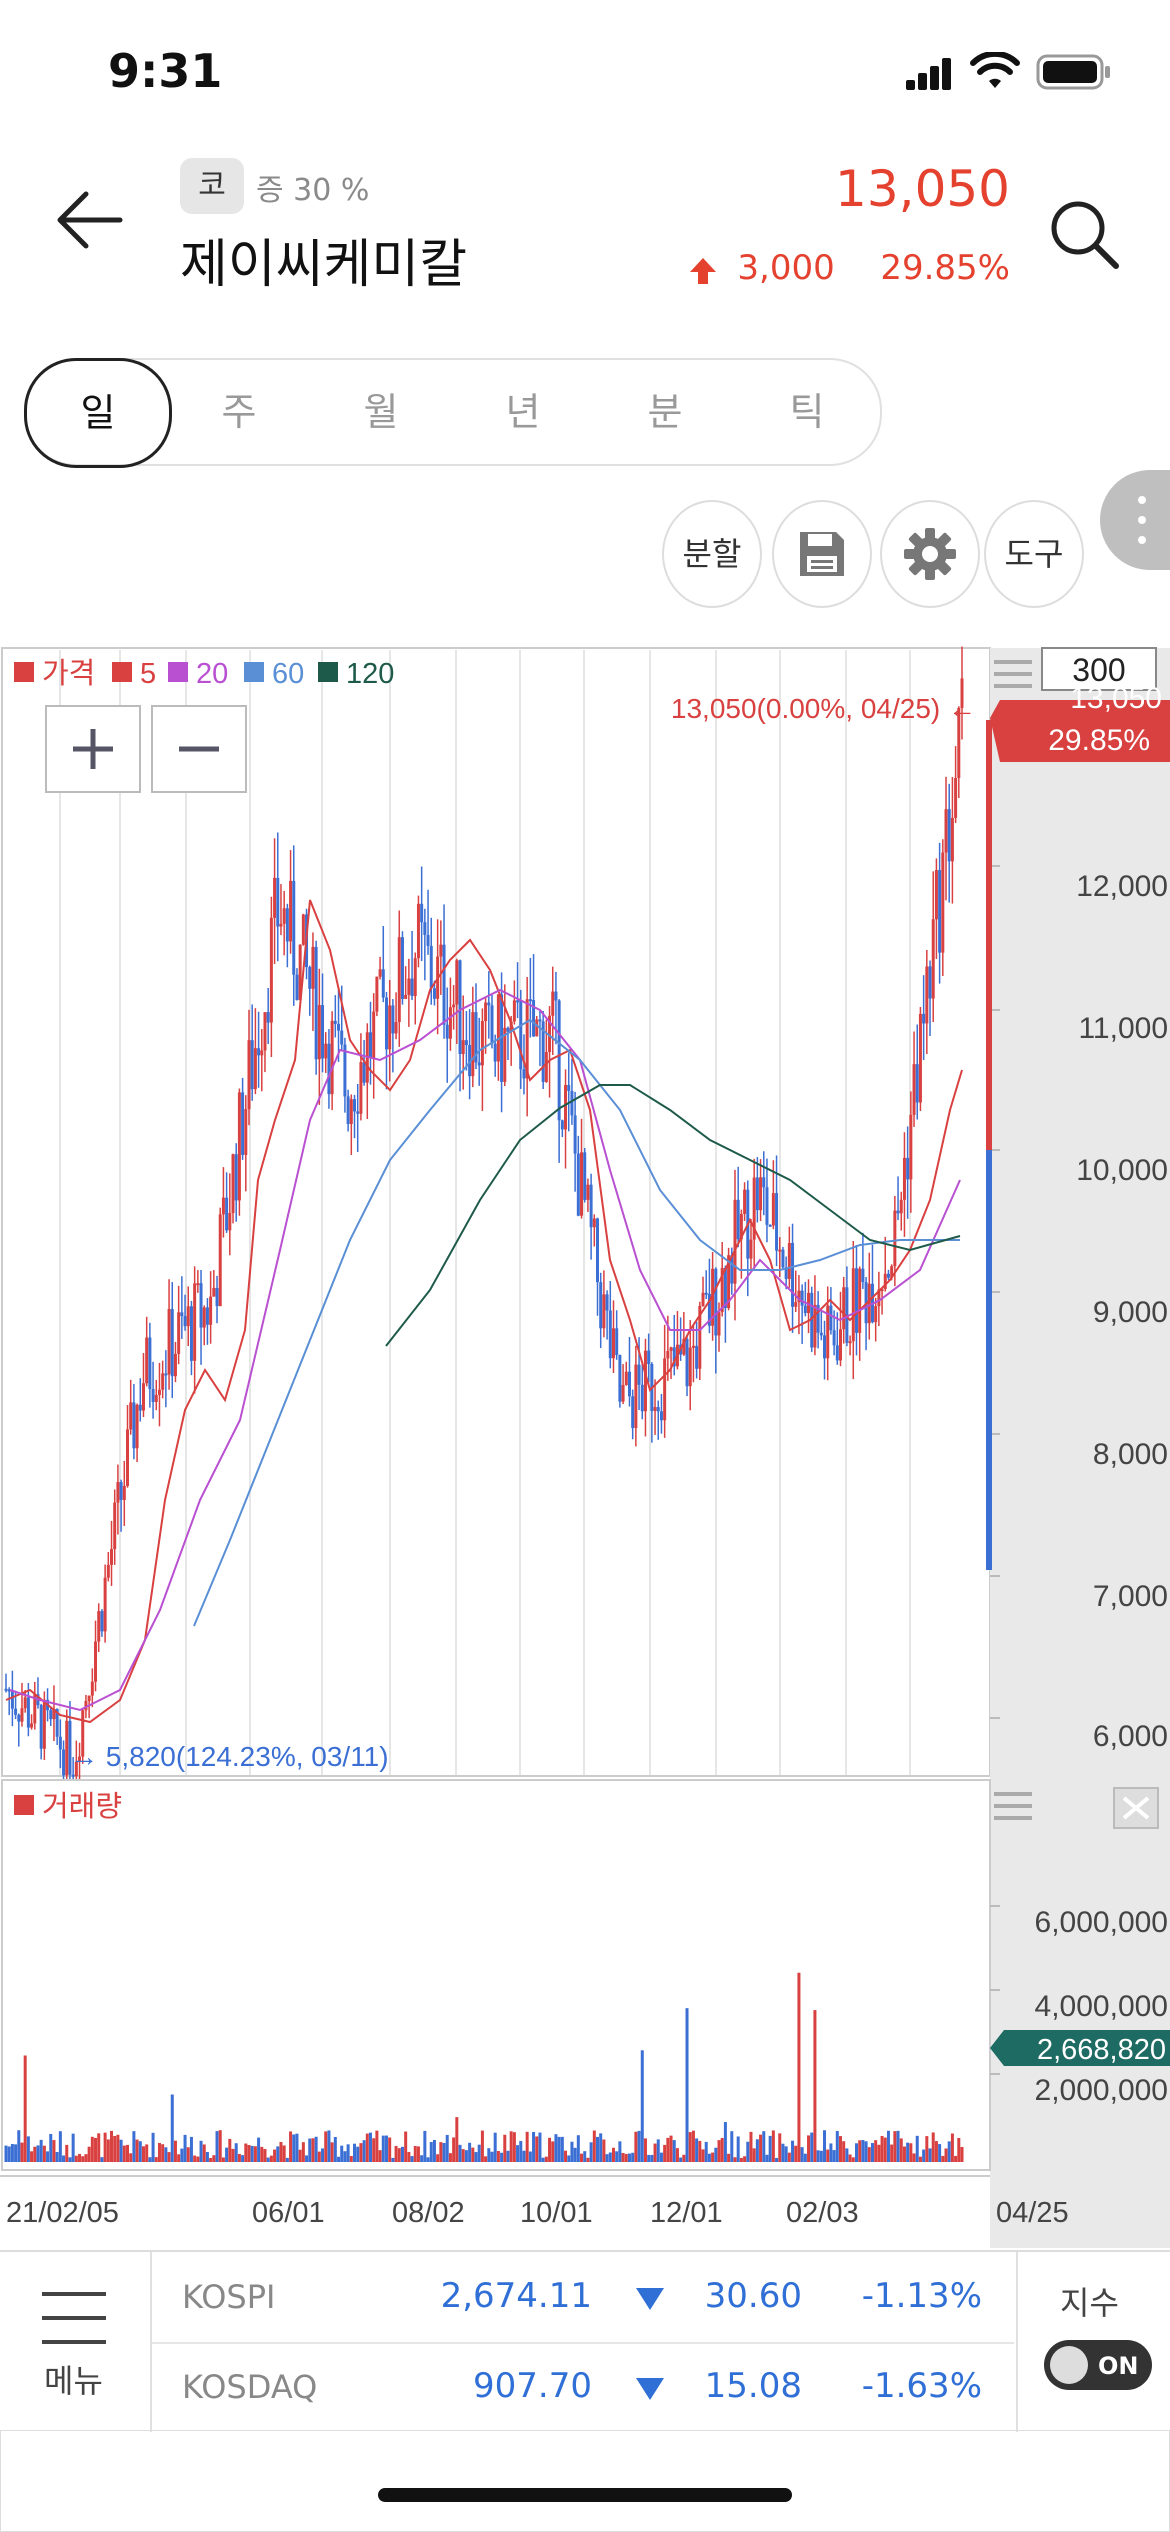 This screenshot has width=1170, height=2532. I want to click on price-tick: 7,000, so click(1130, 1596).